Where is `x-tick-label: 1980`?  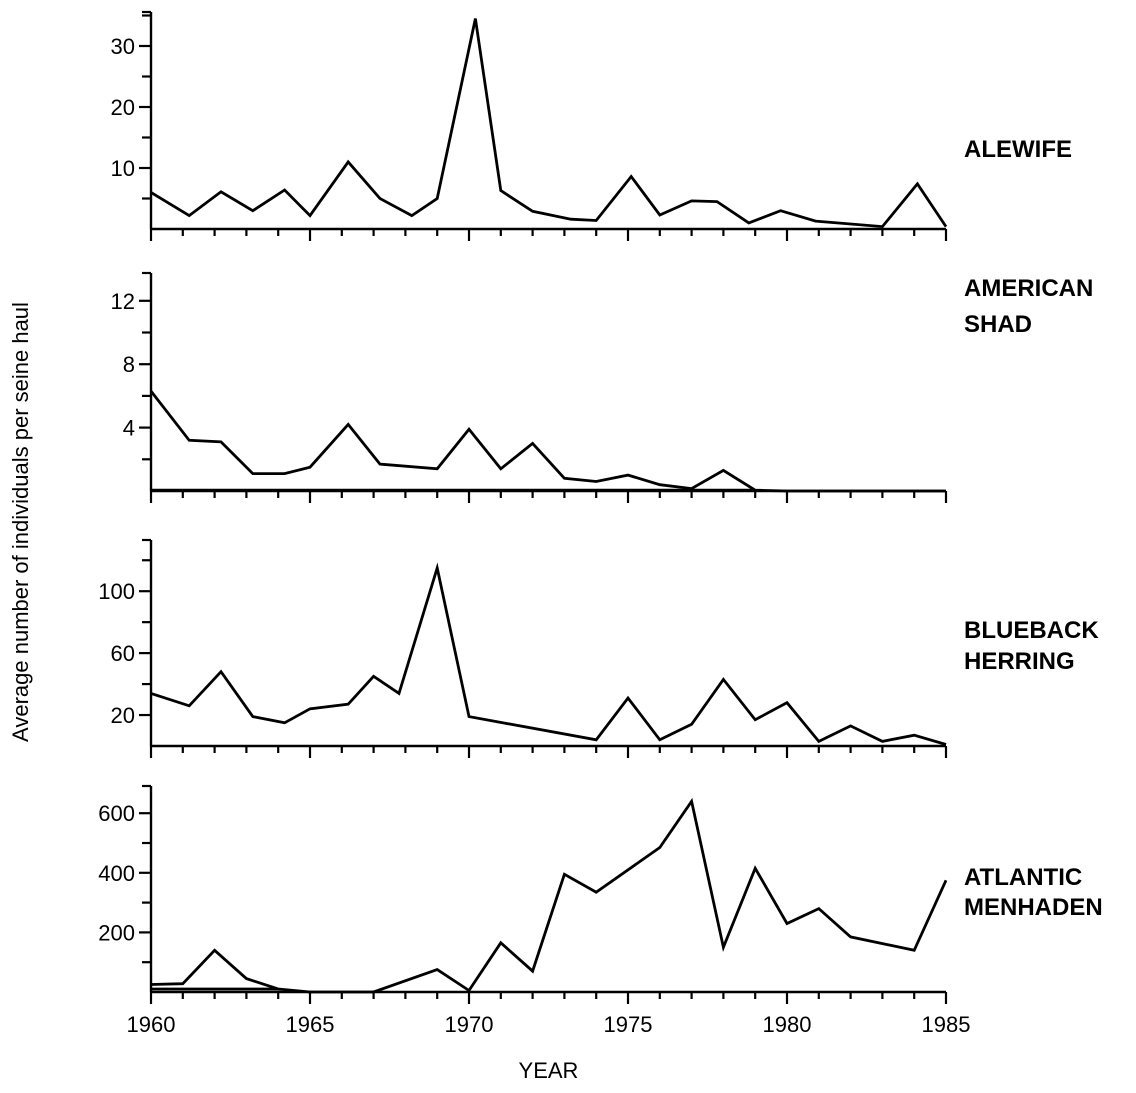
x-tick-label: 1980 is located at coordinates (787, 1024).